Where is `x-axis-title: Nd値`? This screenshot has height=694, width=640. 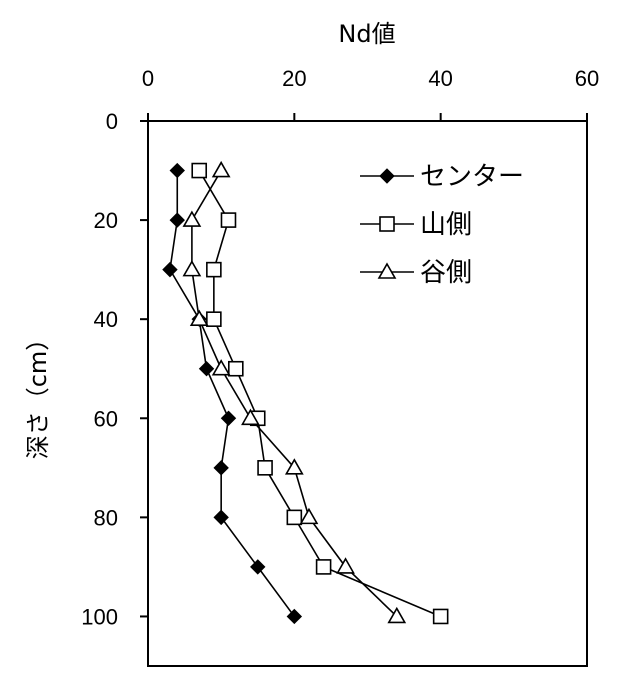 x-axis-title: Nd値 is located at coordinates (366, 34).